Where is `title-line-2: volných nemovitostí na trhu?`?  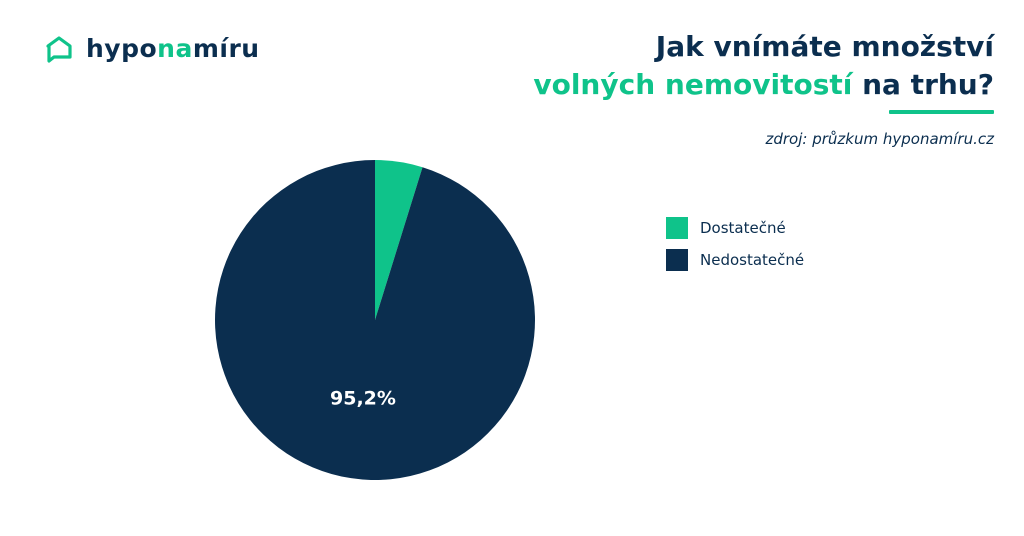
title-line-2: volných nemovitostí na trhu? is located at coordinates (763, 85).